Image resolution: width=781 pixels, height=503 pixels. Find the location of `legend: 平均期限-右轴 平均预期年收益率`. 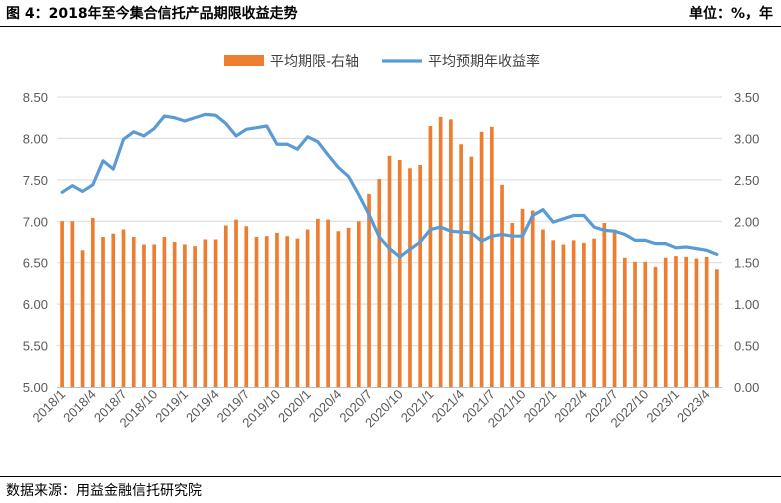

legend: 平均期限-右轴 平均预期年收益率 is located at coordinates (382, 61).